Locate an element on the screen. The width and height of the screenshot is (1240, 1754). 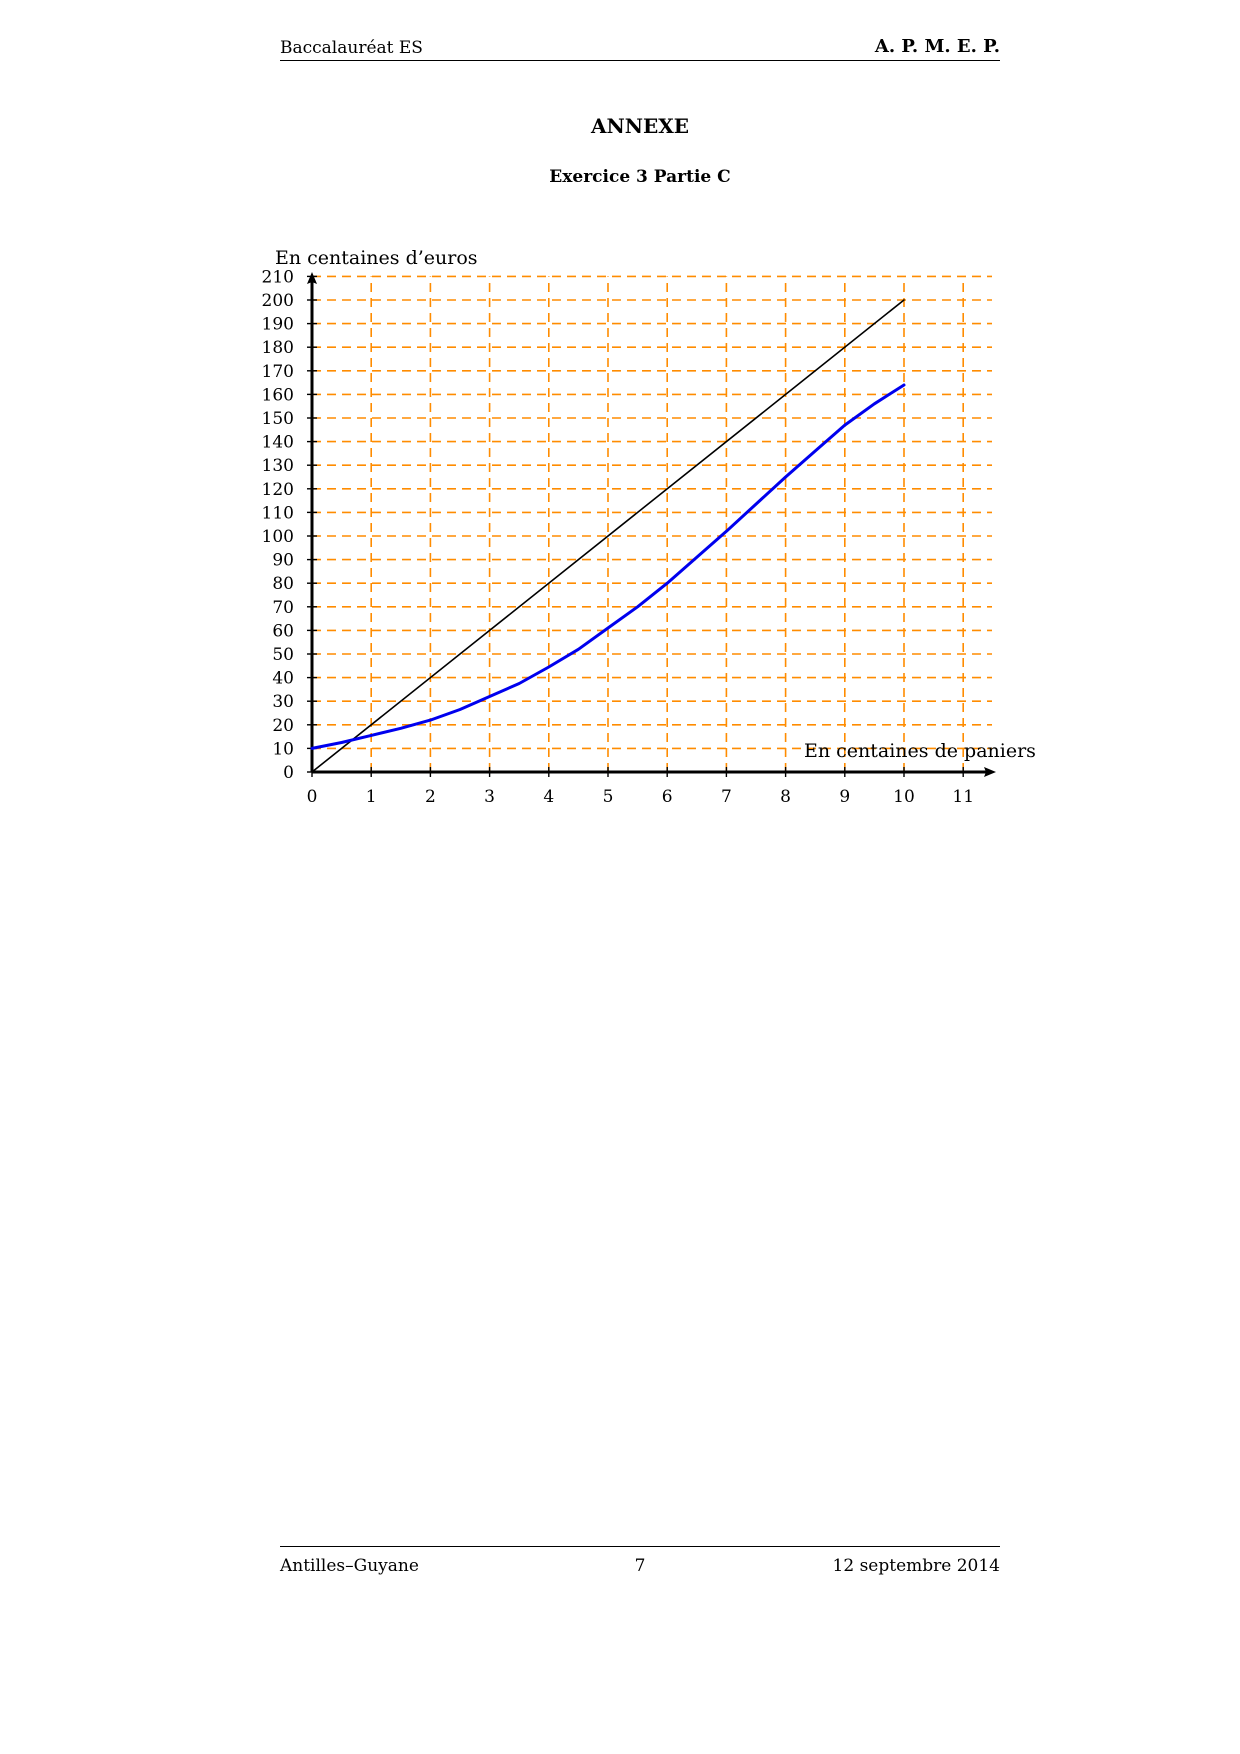
y-tick-label: 210 is located at coordinates (278, 277).